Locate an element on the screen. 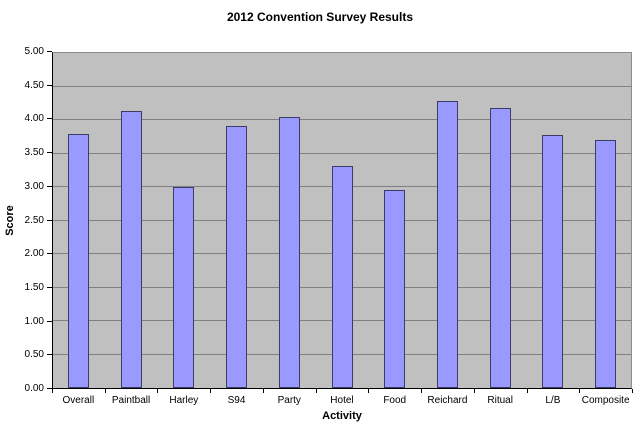 The image size is (640, 430). bar-l-b is located at coordinates (553, 261).